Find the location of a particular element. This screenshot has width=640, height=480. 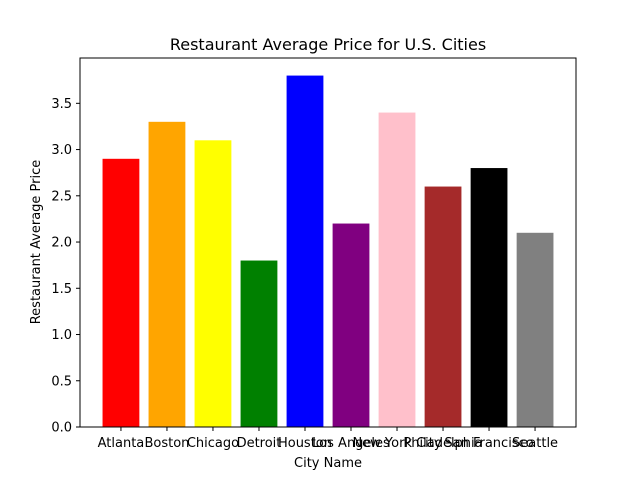

x-tick-label: Philadelphia is located at coordinates (442, 443).